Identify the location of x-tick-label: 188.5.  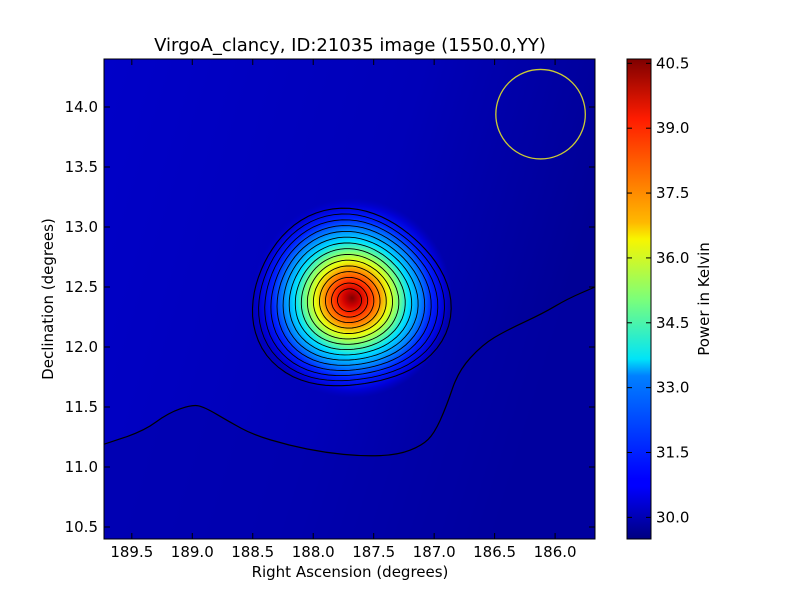
(252, 552).